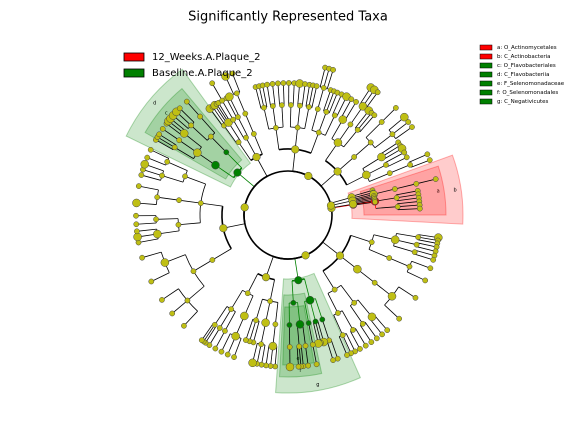 The height and width of the screenshot is (432, 576). Describe the element at coordinates (318, 333) in the screenshot. I see `clade-sector` at that location.